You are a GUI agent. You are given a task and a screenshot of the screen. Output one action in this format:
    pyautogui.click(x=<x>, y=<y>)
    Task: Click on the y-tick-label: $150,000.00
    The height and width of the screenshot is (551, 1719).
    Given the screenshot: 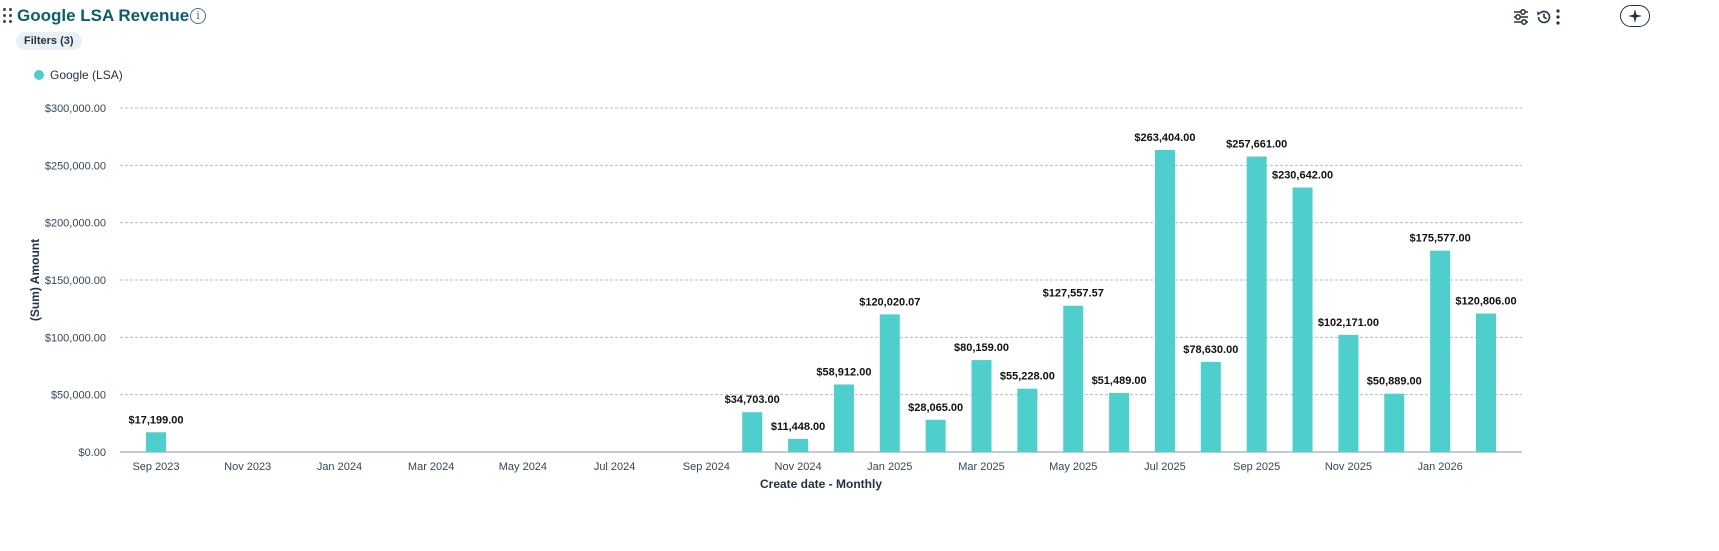 What is the action you would take?
    pyautogui.click(x=75, y=281)
    